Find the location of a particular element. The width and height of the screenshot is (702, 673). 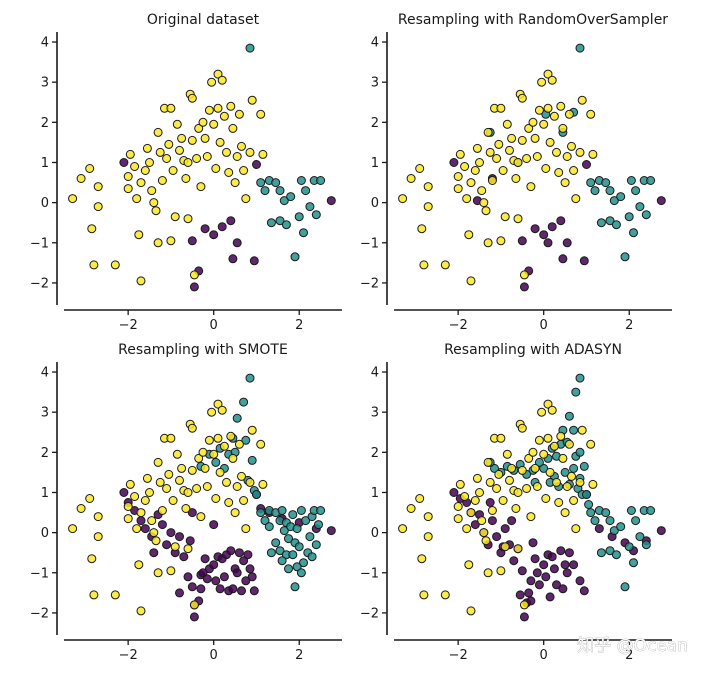

chart-title: Original dataset is located at coordinates (203, 20).